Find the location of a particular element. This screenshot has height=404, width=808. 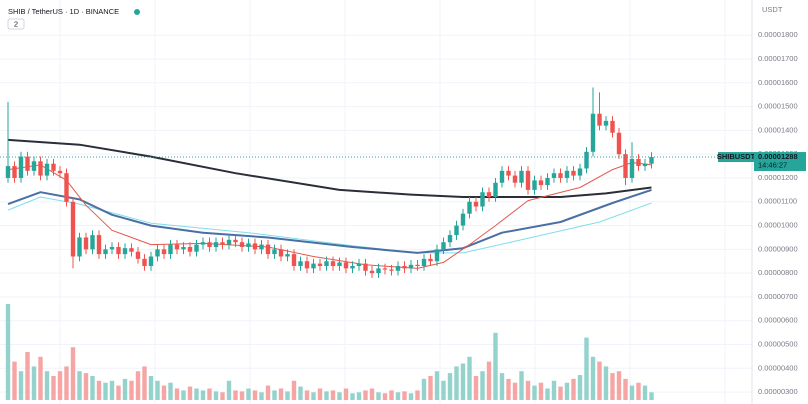

countdown-label: 14:46:27 is located at coordinates (772, 165).